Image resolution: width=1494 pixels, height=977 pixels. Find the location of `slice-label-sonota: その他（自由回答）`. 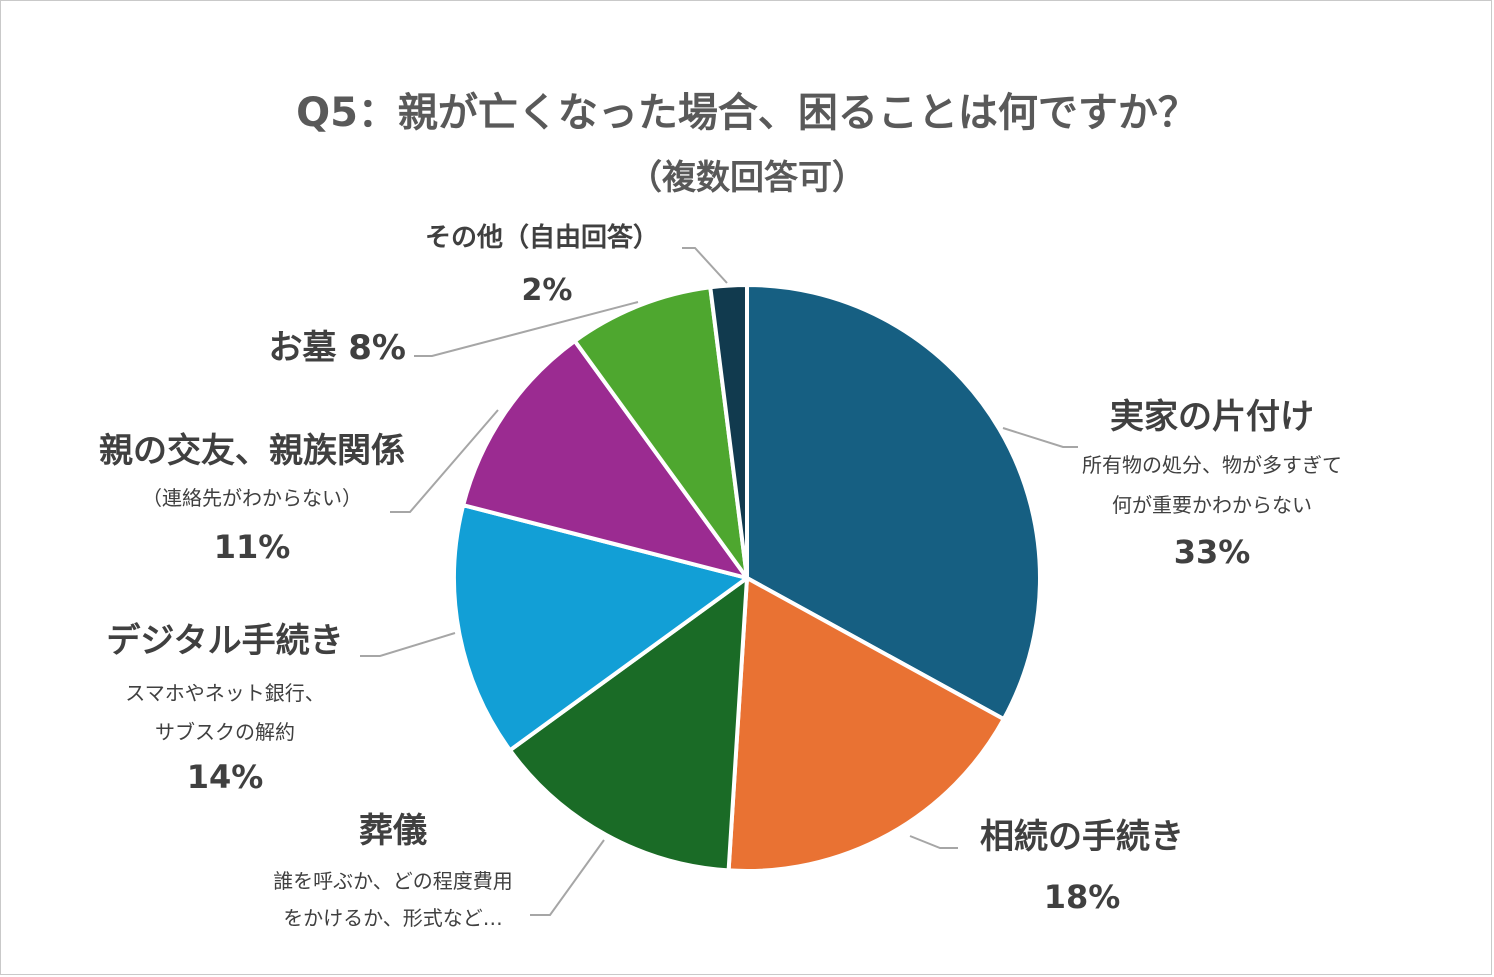

slice-label-sonota: その他（自由回答） is located at coordinates (542, 237).